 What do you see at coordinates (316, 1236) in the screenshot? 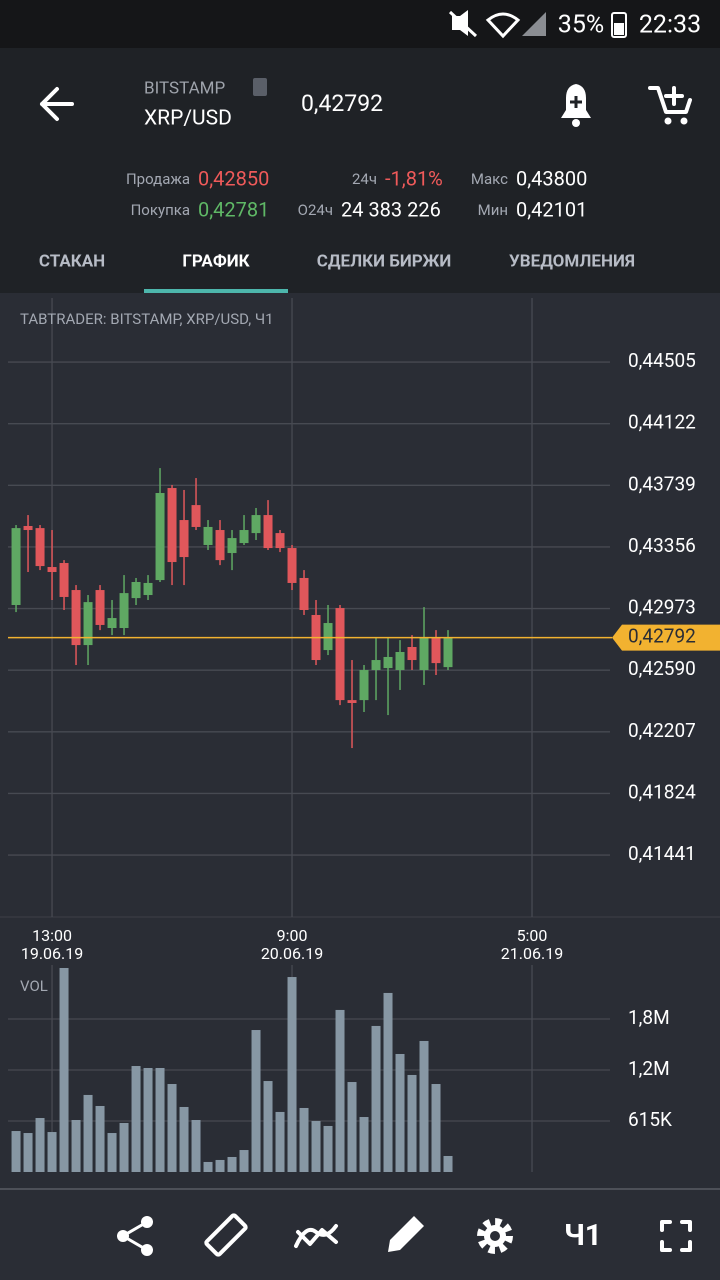
I see `indicators-button` at bounding box center [316, 1236].